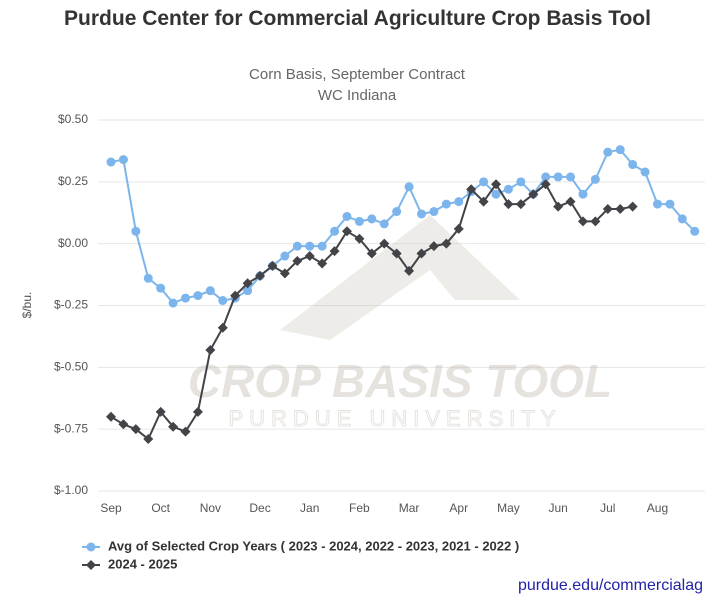 Image resolution: width=715 pixels, height=601 pixels. What do you see at coordinates (309, 508) in the screenshot?
I see `x-tick-label: Jan` at bounding box center [309, 508].